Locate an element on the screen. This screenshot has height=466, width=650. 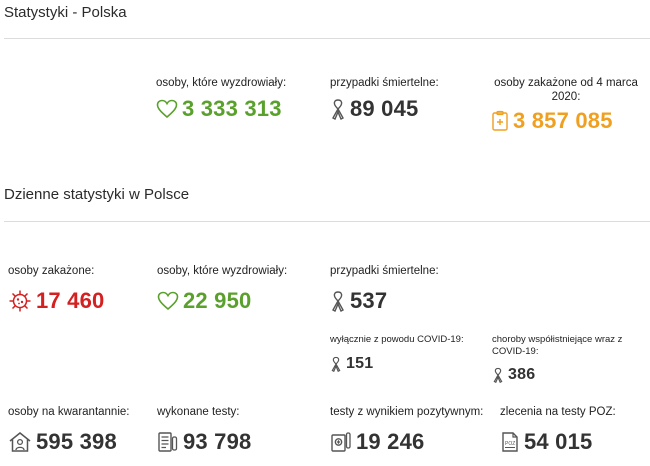
clipboard-medical-icon is located at coordinates (500, 121).